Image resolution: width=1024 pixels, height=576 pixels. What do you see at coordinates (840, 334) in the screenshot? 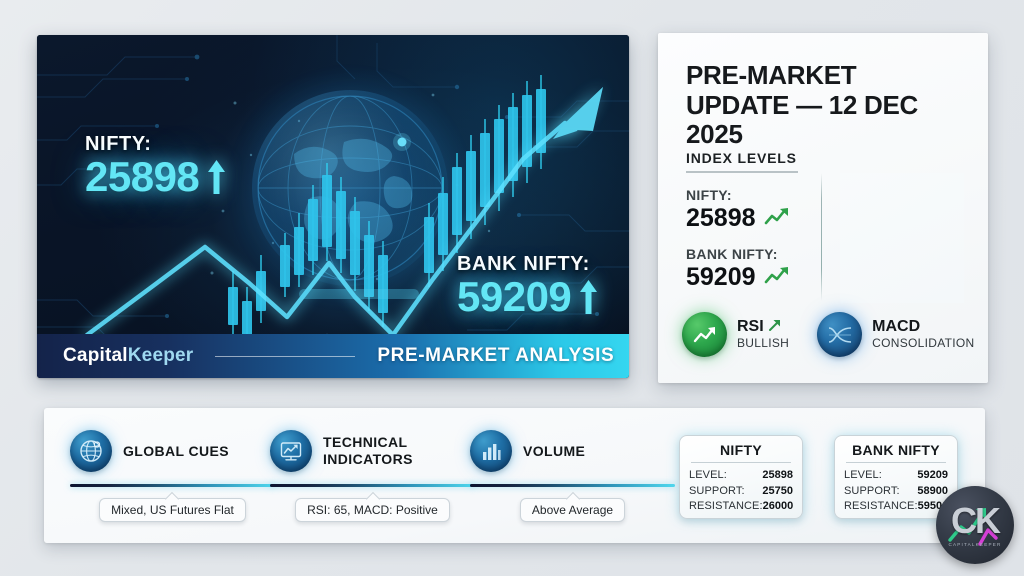
I see `macd-cross-orb-icon` at bounding box center [840, 334].